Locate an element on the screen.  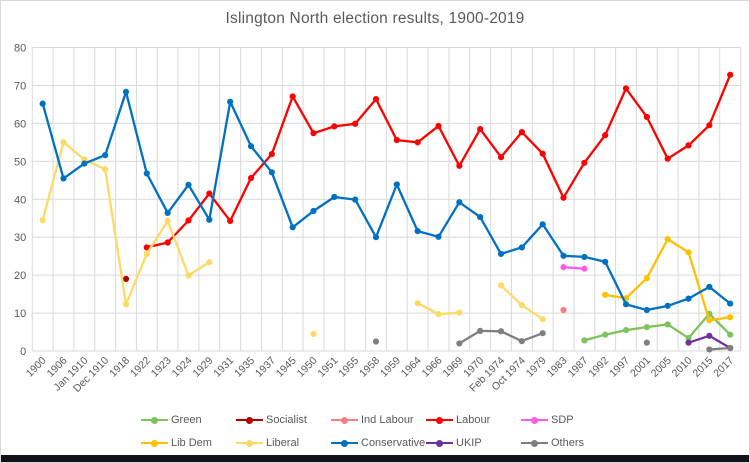
legend-item-labour: Labour is located at coordinates (458, 420).